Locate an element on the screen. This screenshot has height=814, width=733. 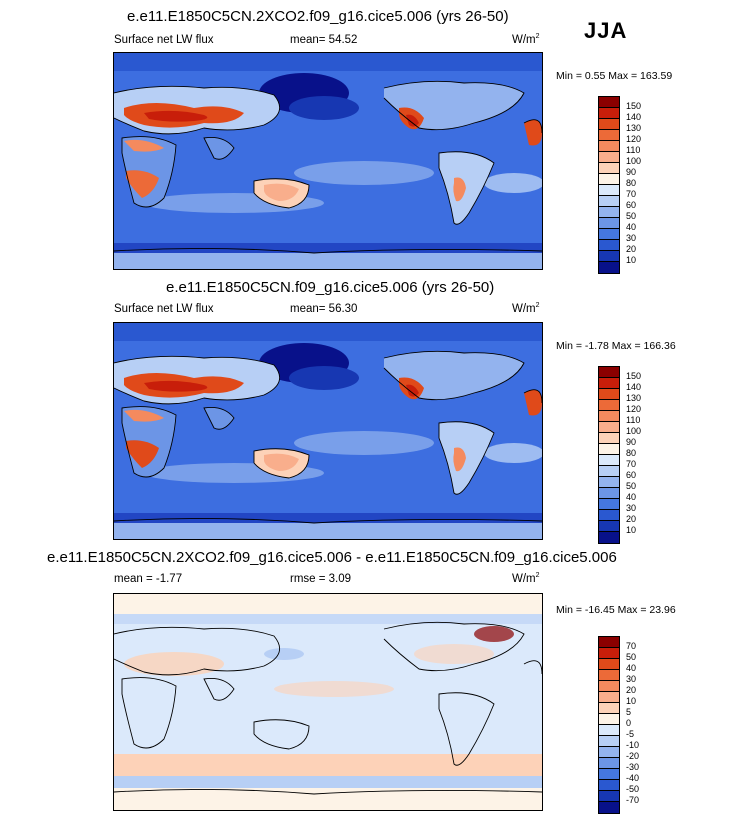
panel-3-colorbar is located at coordinates (609, 725).